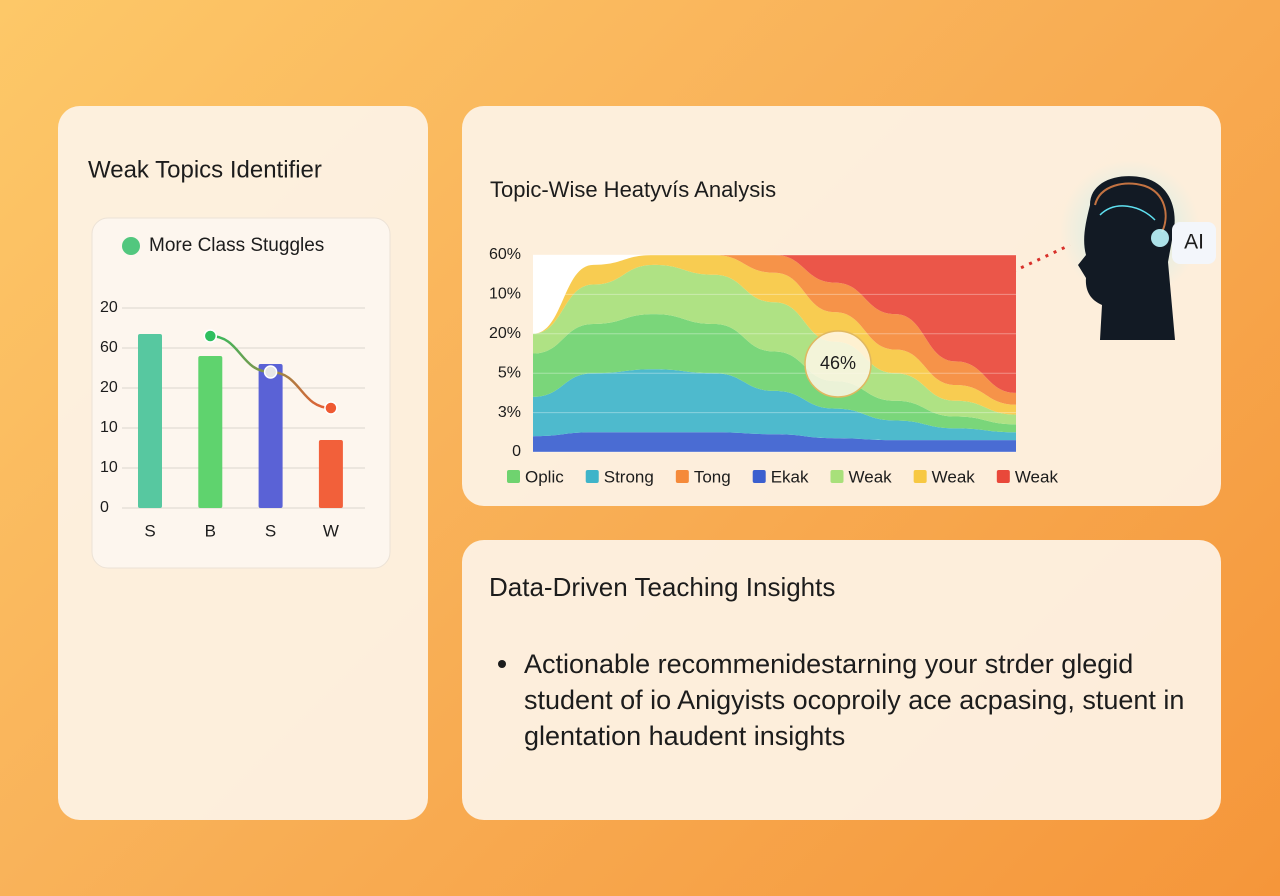  What do you see at coordinates (505, 294) in the screenshot?
I see `y-tick-label: 10%` at bounding box center [505, 294].